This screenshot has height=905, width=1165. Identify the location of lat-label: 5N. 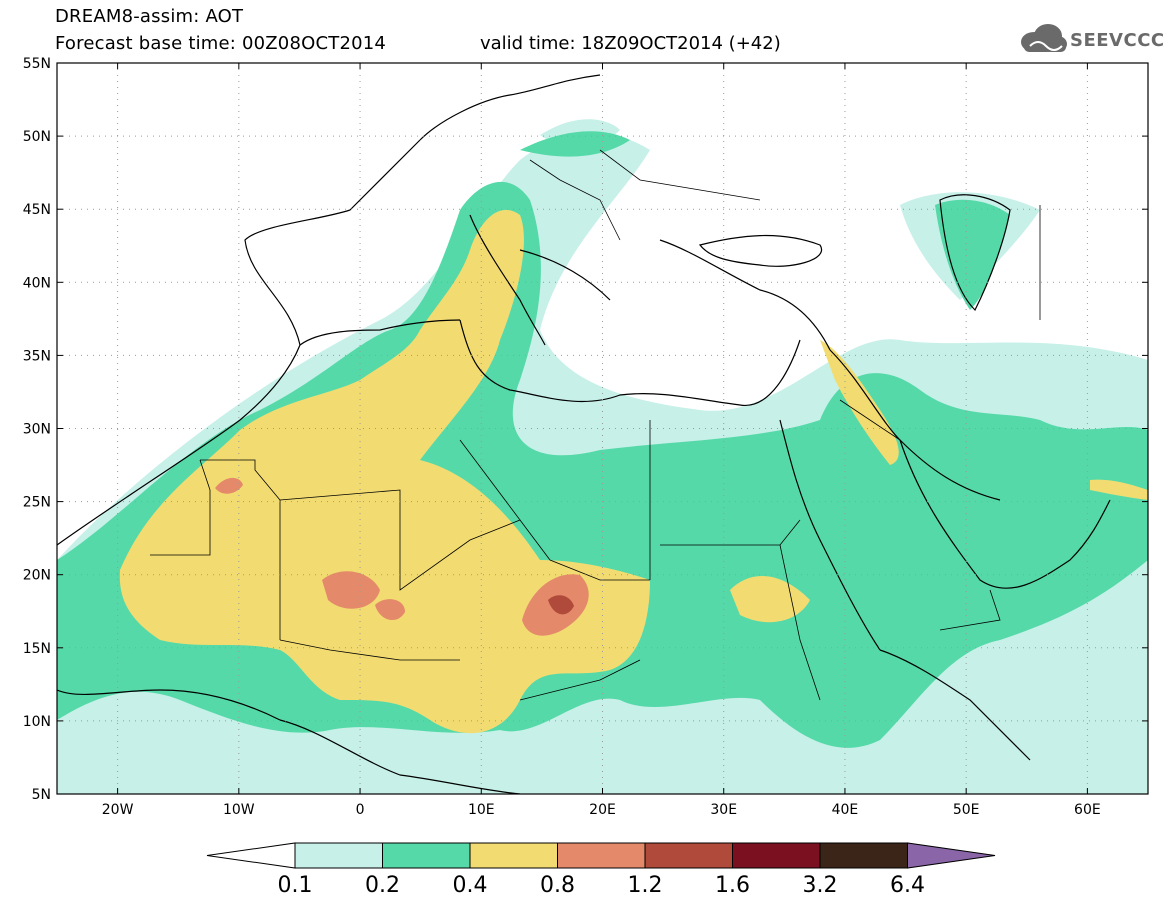
(41, 795).